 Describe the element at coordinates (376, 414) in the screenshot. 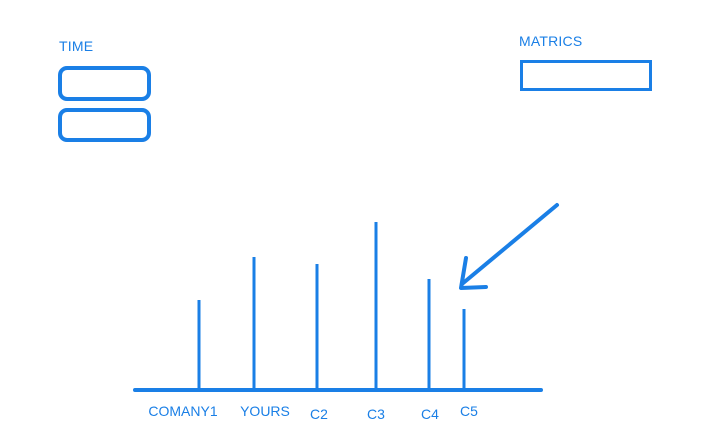

I see `tick-label-c3: C3` at that location.